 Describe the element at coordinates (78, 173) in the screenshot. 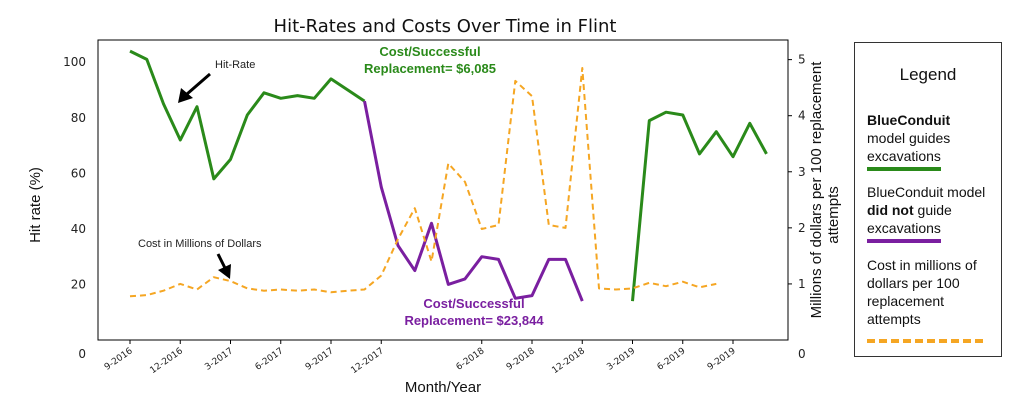

I see `left-y-tick-label: 60` at that location.